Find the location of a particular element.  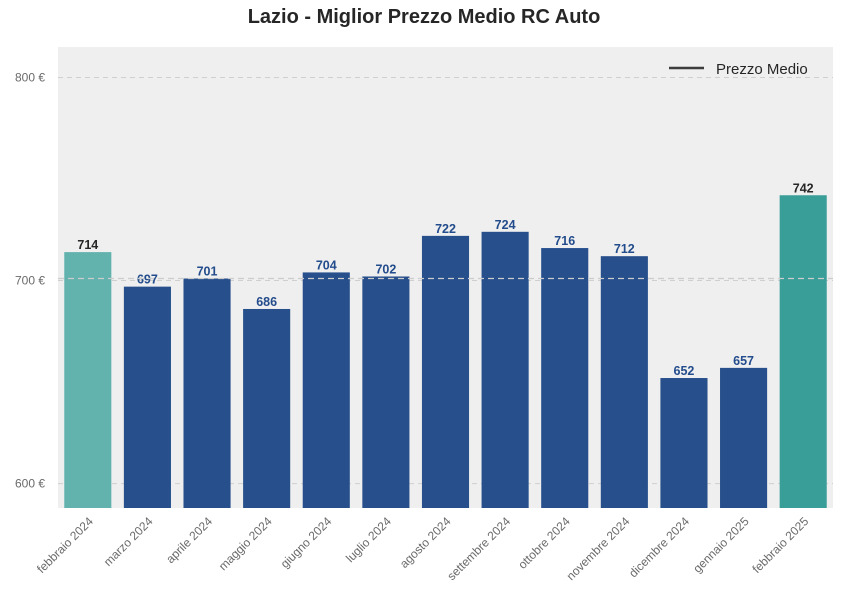

y-tick-label: 700 € is located at coordinates (30, 281).